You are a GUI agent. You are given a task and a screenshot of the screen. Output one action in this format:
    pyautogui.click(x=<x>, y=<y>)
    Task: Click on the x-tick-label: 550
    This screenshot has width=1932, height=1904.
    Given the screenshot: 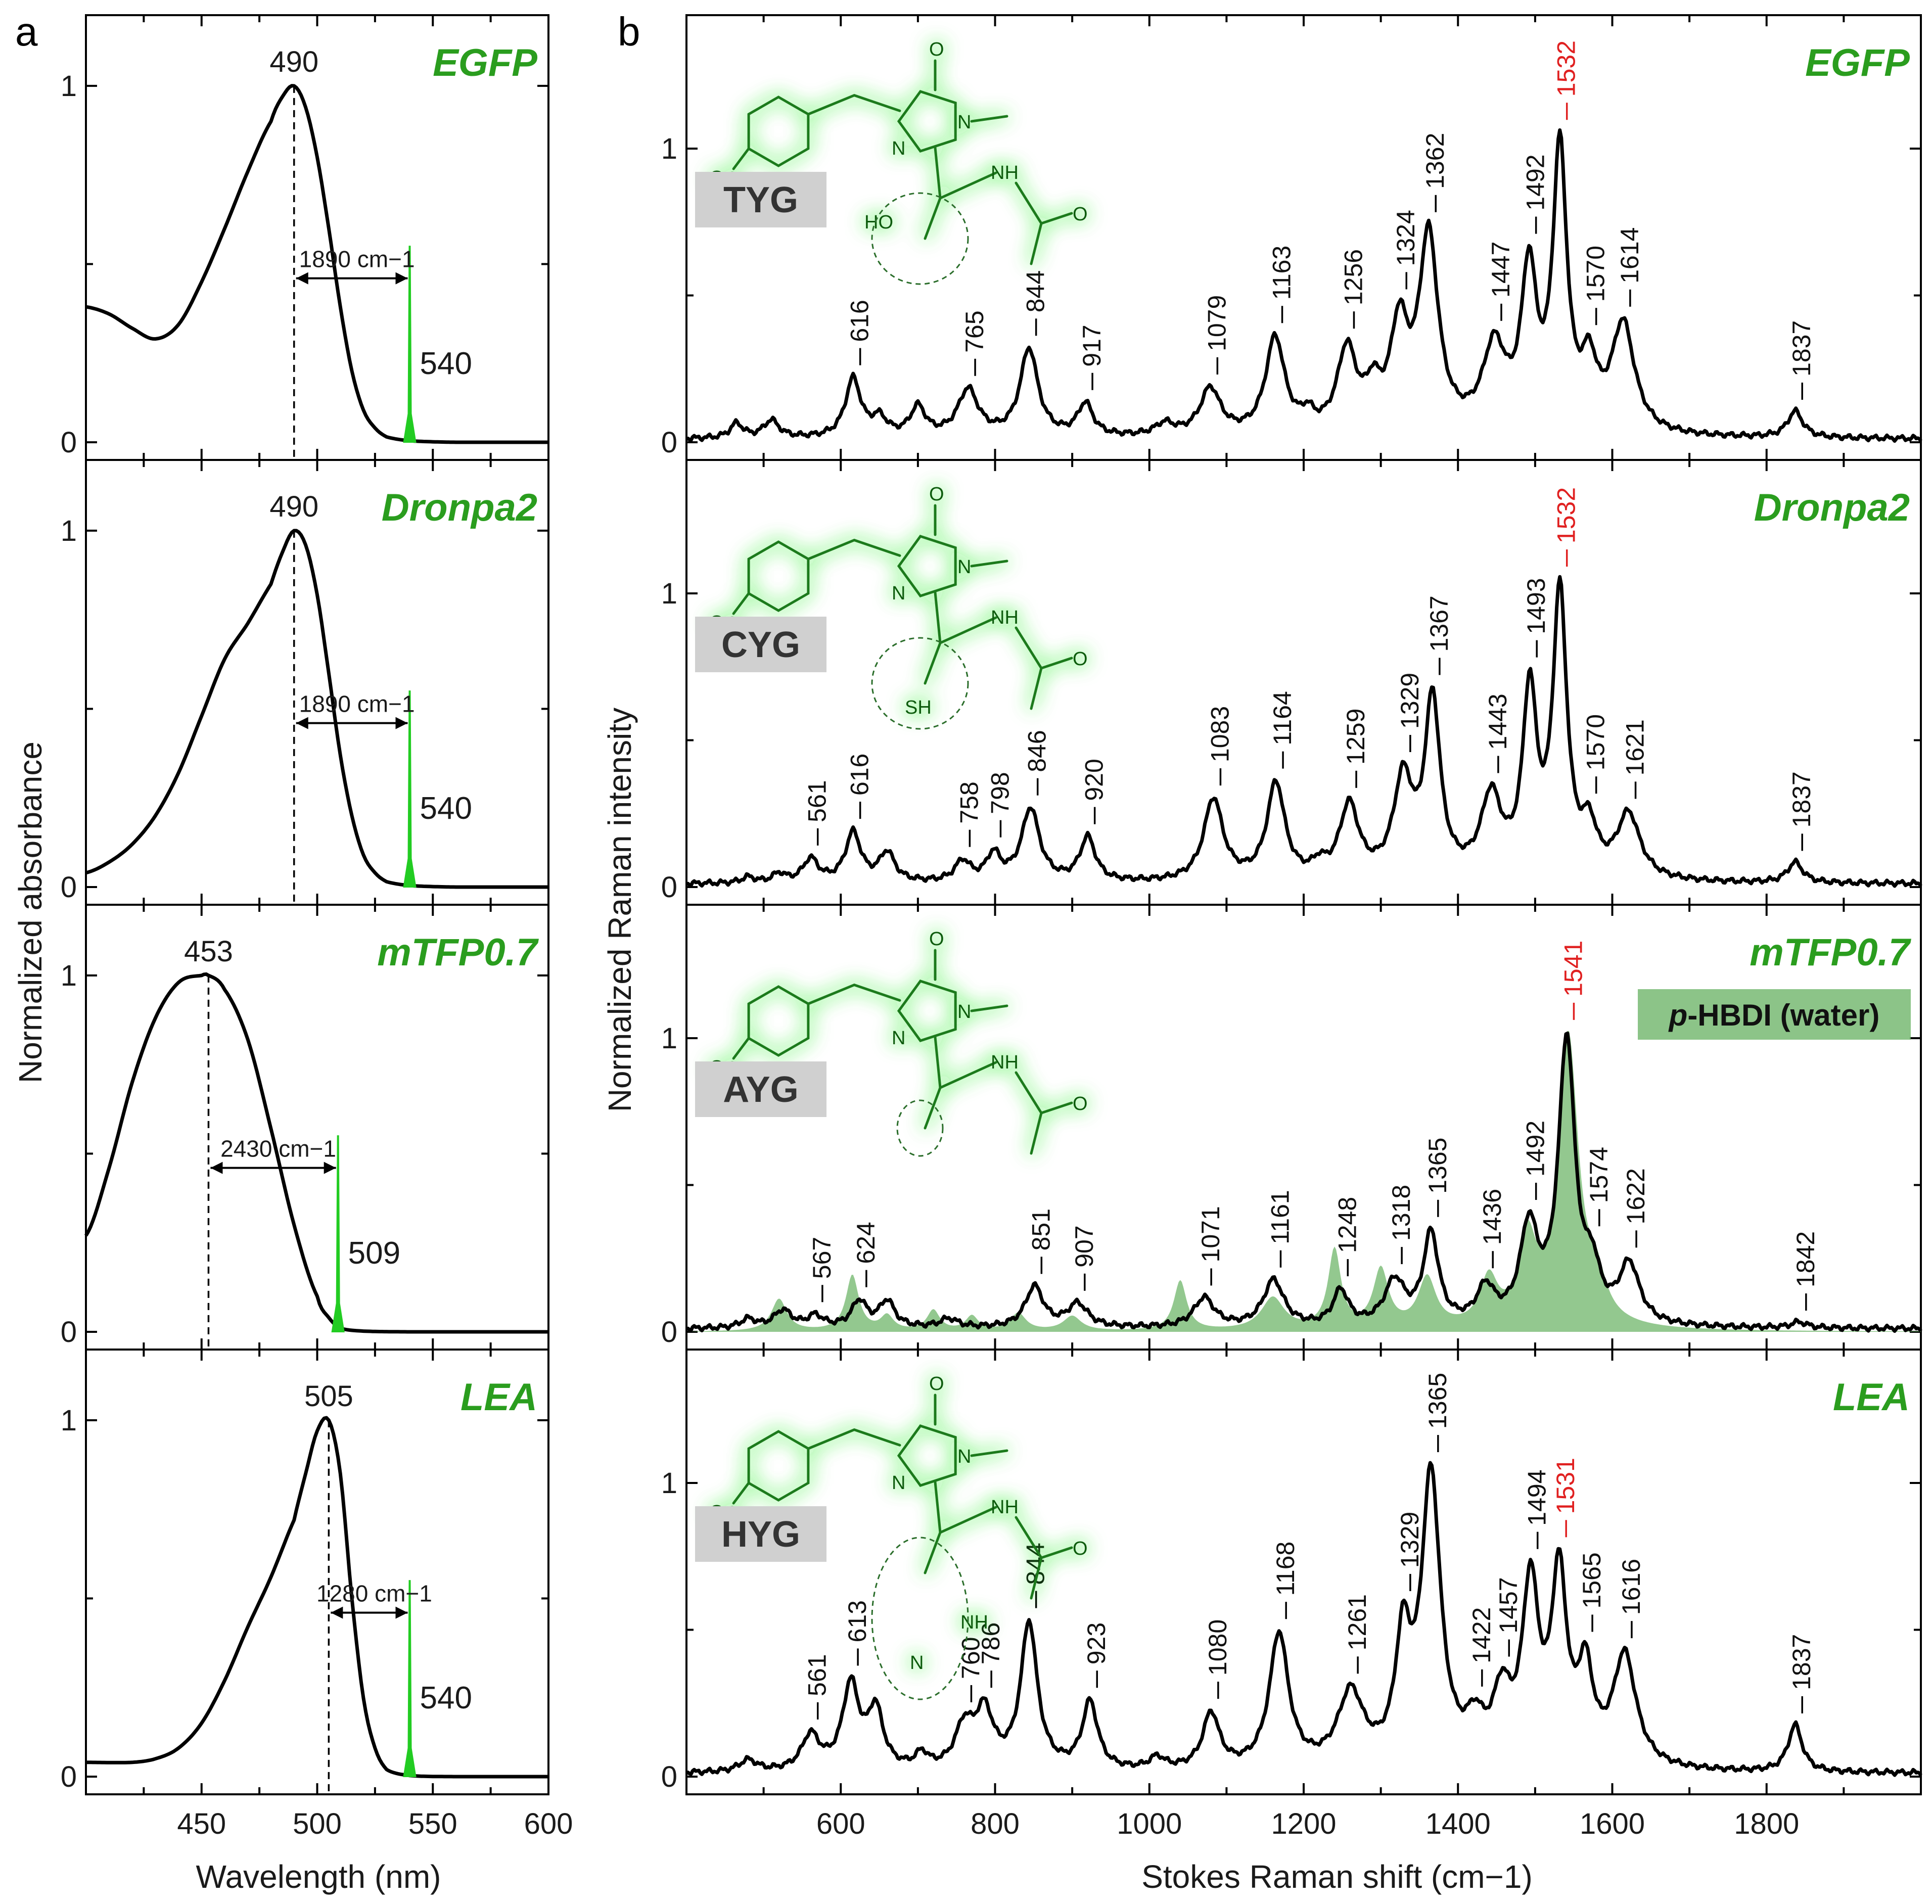 What is the action you would take?
    pyautogui.click(x=432, y=1823)
    